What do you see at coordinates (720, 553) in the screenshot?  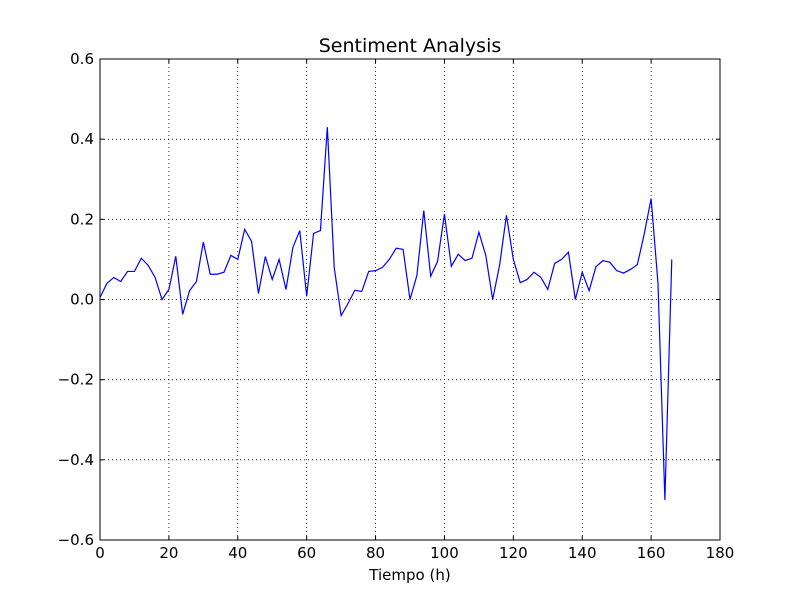 I see `x-tick-label: 180` at bounding box center [720, 553].